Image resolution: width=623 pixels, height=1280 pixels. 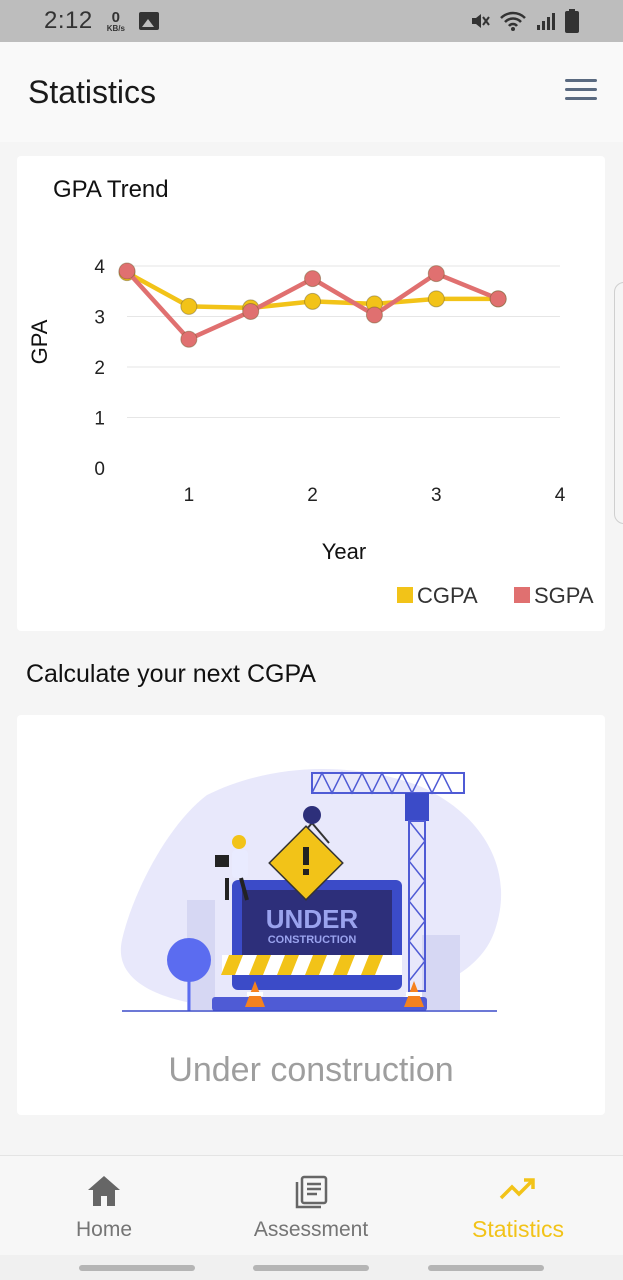 What do you see at coordinates (618, 403) in the screenshot?
I see `edge-panel-handle` at bounding box center [618, 403].